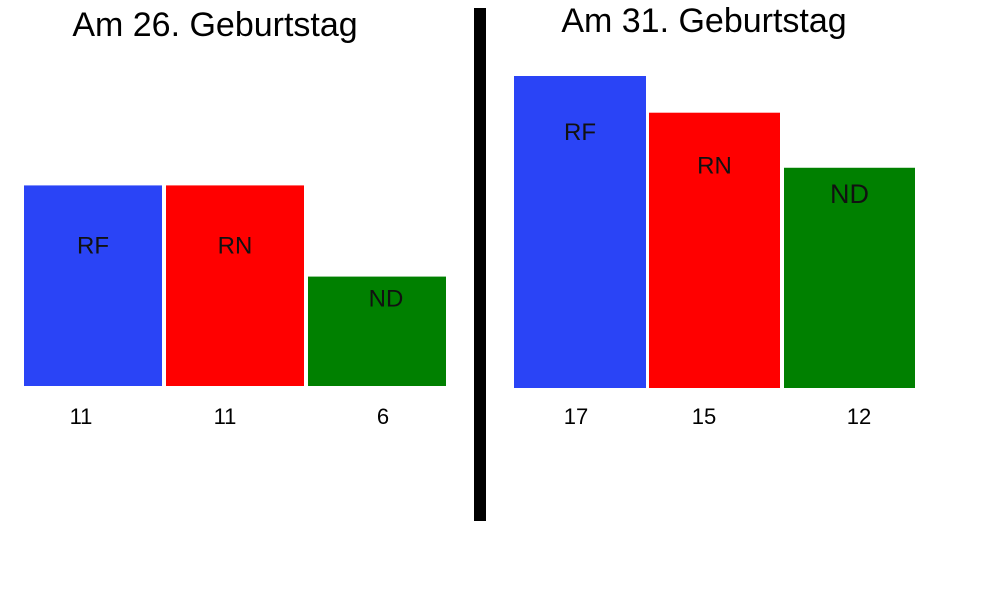 The height and width of the screenshot is (613, 994). What do you see at coordinates (383, 416) in the screenshot?
I see `bar-value-label: 6` at bounding box center [383, 416].